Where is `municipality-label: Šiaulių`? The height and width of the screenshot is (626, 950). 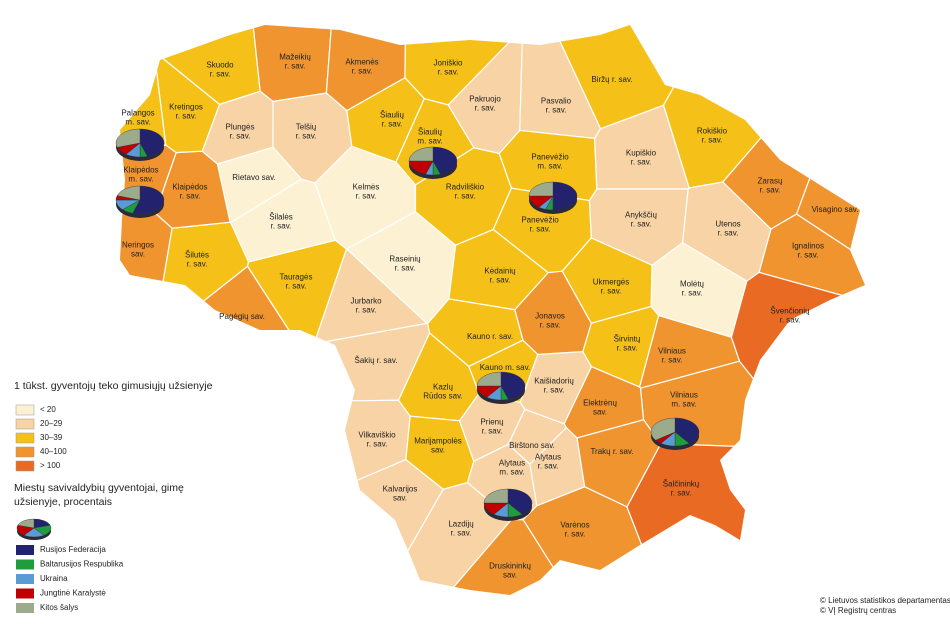
municipality-label: Šiaulių is located at coordinates (430, 132).